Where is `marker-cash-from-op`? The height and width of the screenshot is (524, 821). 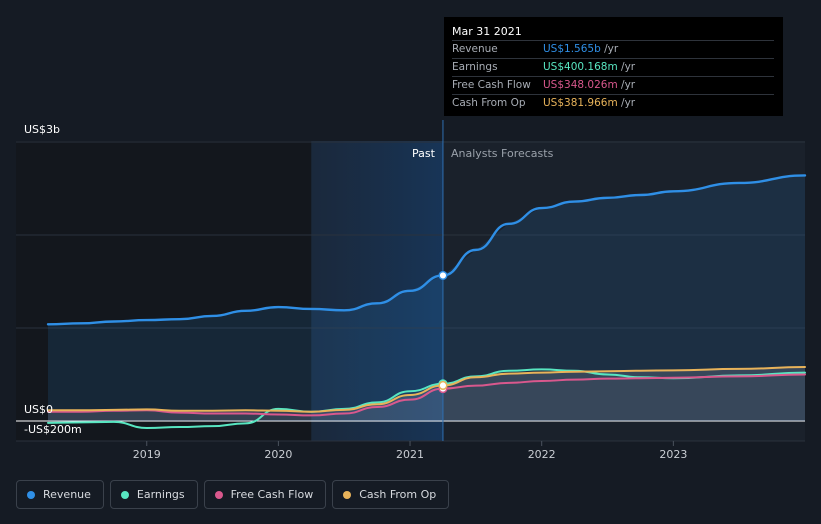 marker-cash-from-op is located at coordinates (443, 385).